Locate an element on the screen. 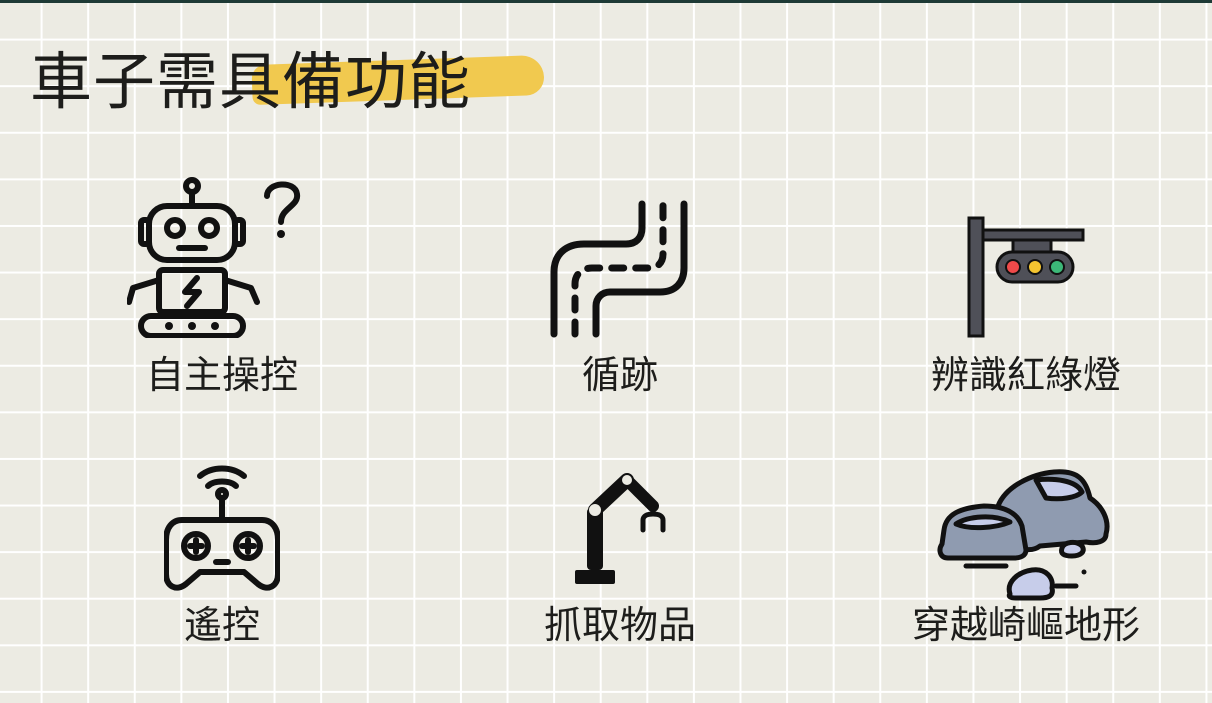 Image resolution: width=1212 pixels, height=703 pixels. feature-remote-control: 遙控 is located at coordinates (222, 535).